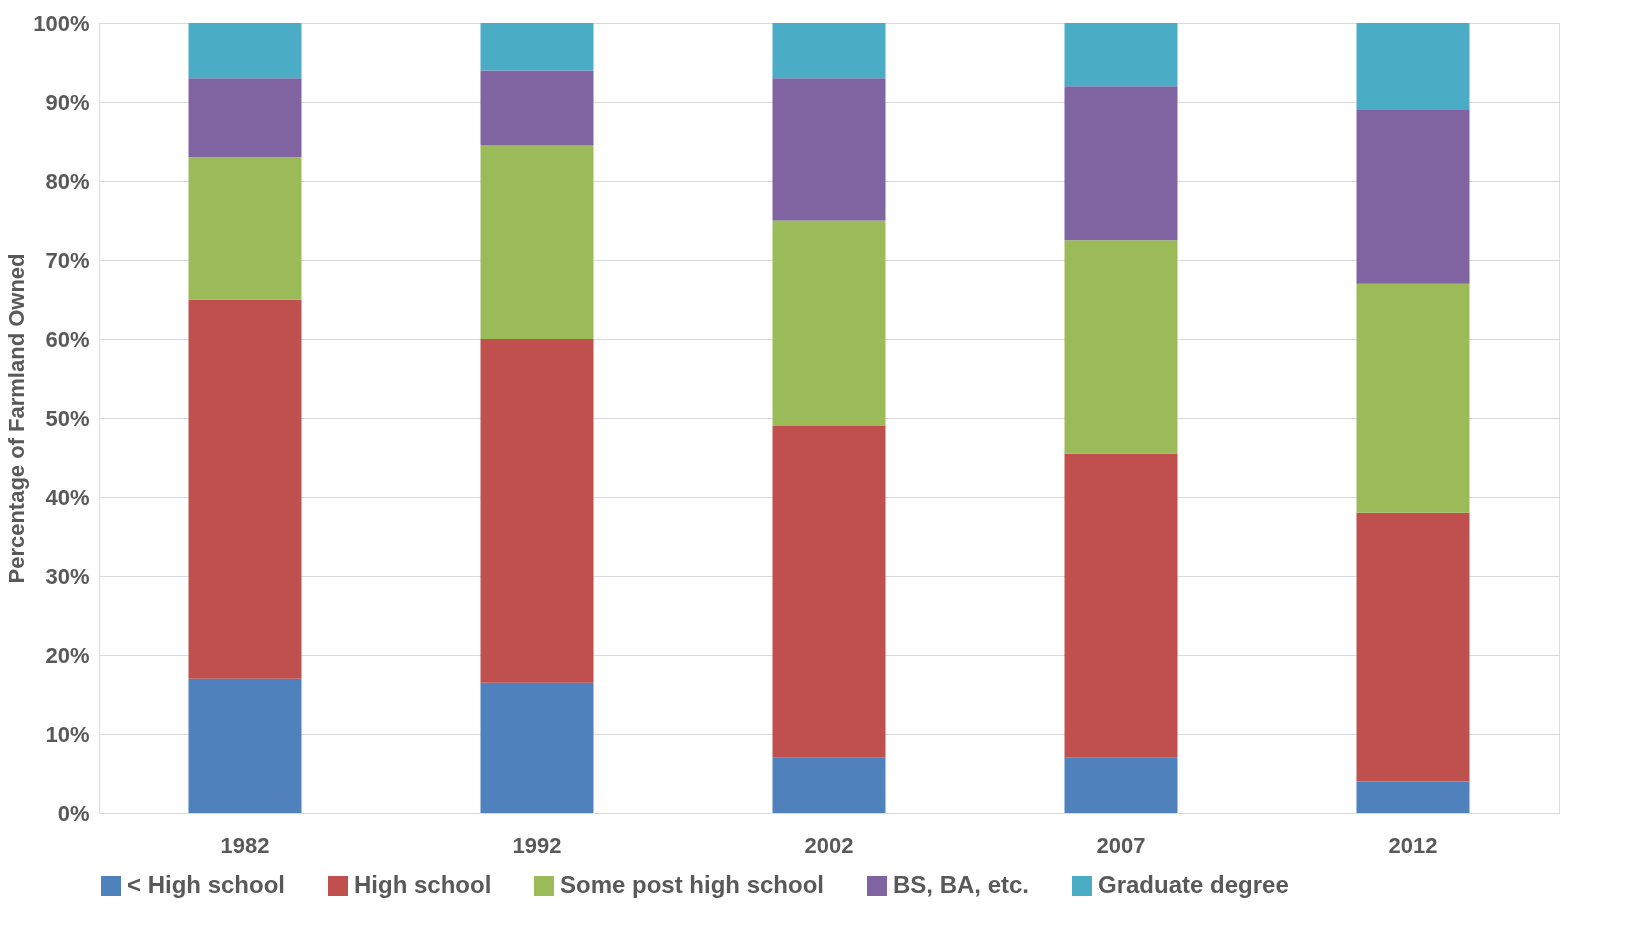  I want to click on y-tick-label: 40%, so click(67, 497).